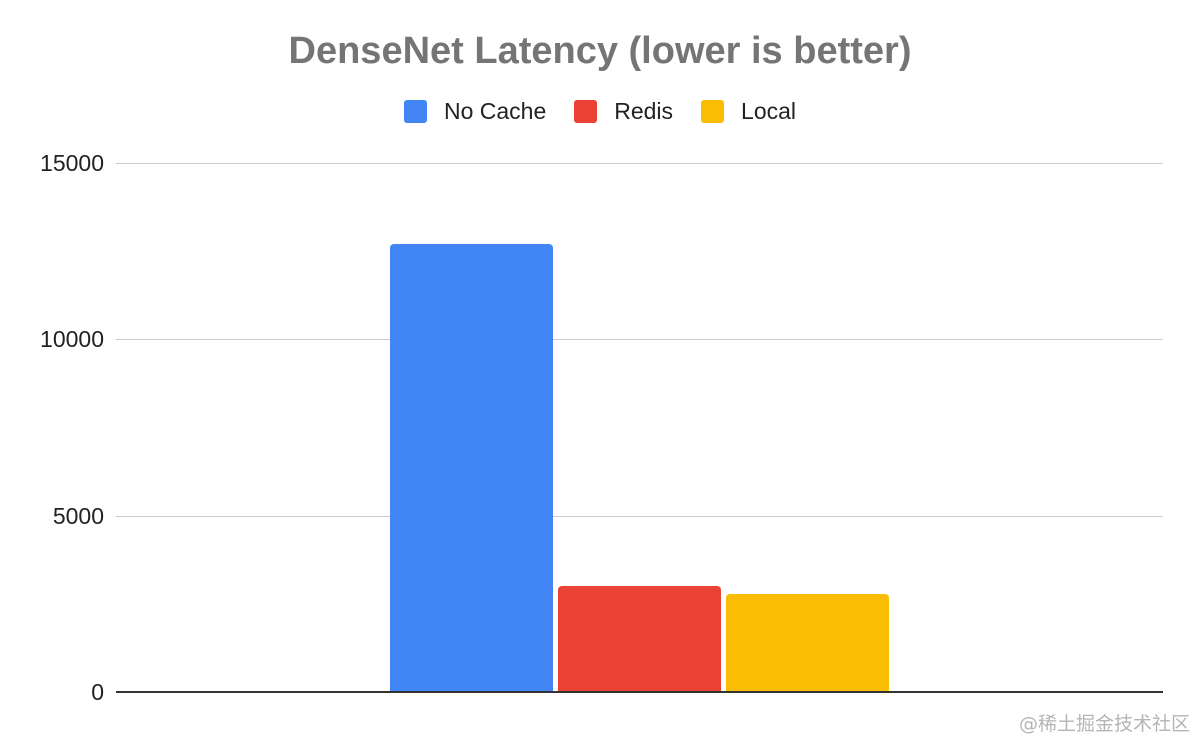 This screenshot has width=1200, height=742. What do you see at coordinates (72, 339) in the screenshot?
I see `y-tick-label: 10000` at bounding box center [72, 339].